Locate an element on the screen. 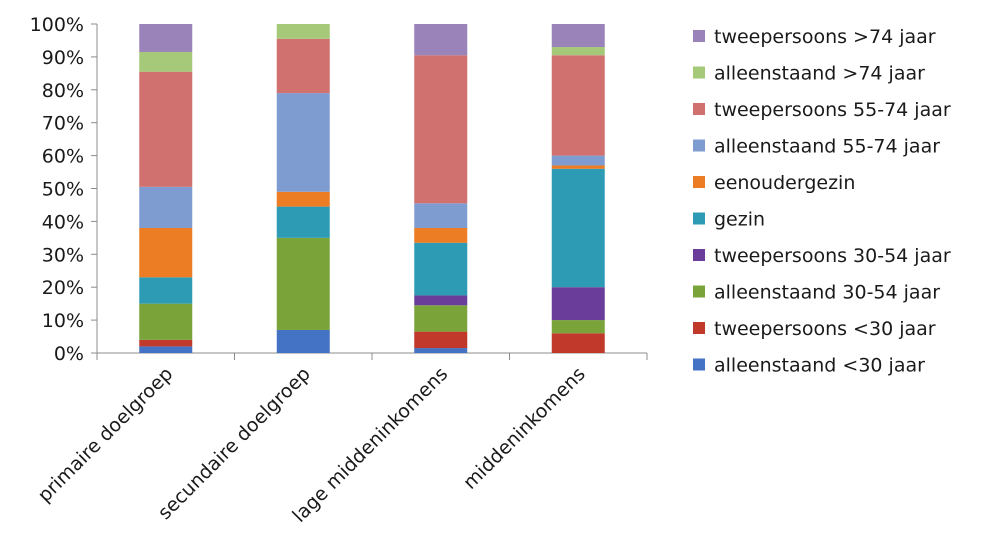  x-category-label: primaire doelgroep is located at coordinates (106, 435).